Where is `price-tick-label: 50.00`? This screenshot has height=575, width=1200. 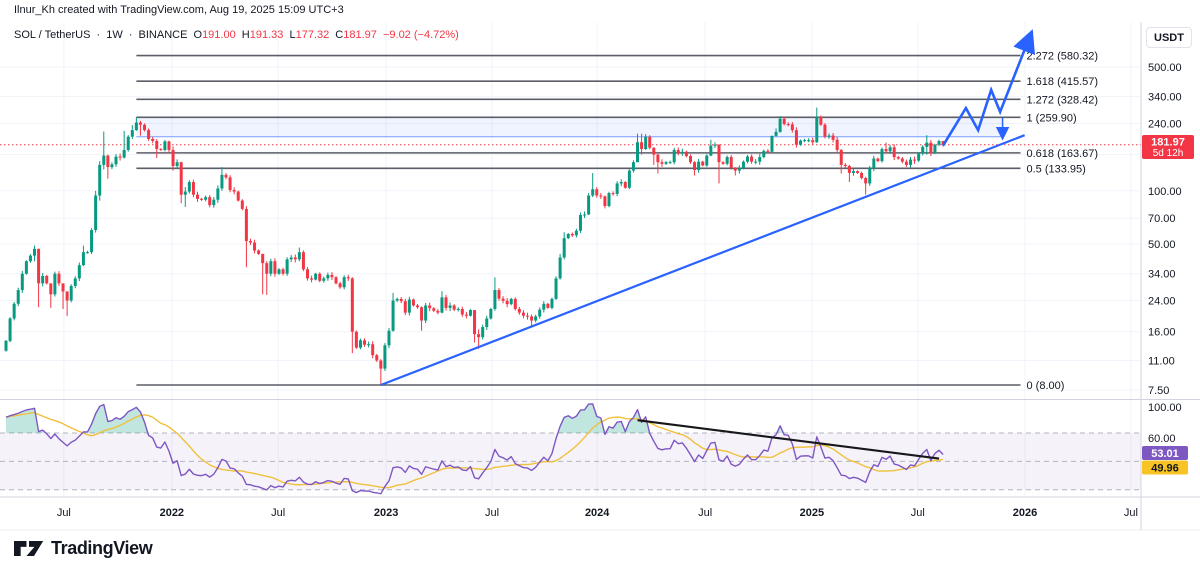
price-tick-label: 50.00 is located at coordinates (1162, 245).